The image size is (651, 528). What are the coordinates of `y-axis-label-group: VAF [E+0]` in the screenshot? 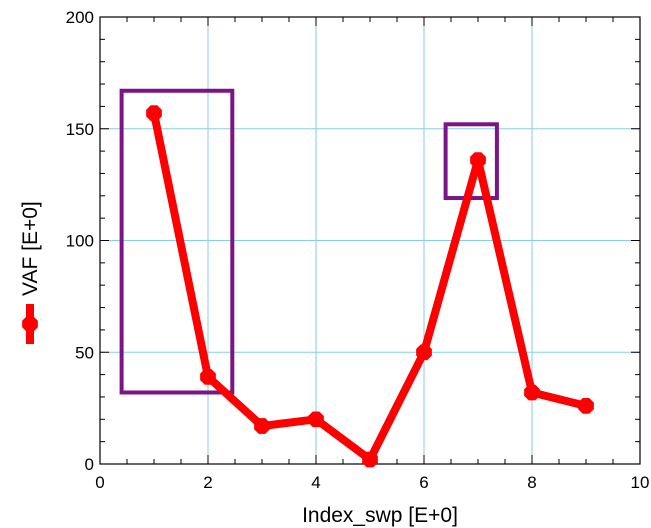 It's located at (30, 272).